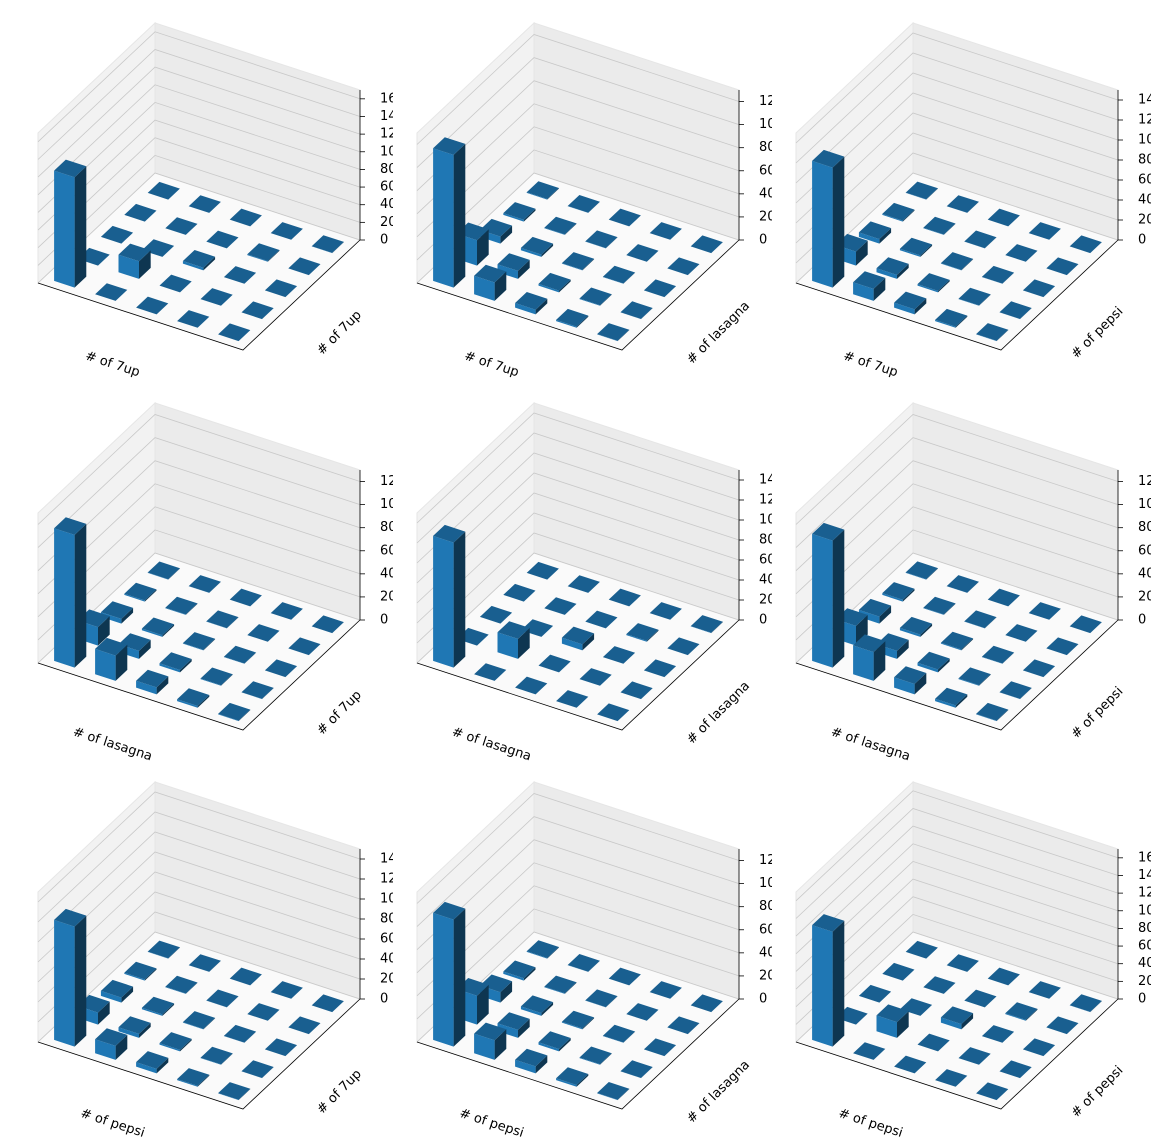  I want to click on z-tick-label: 400, so click(392, 959).